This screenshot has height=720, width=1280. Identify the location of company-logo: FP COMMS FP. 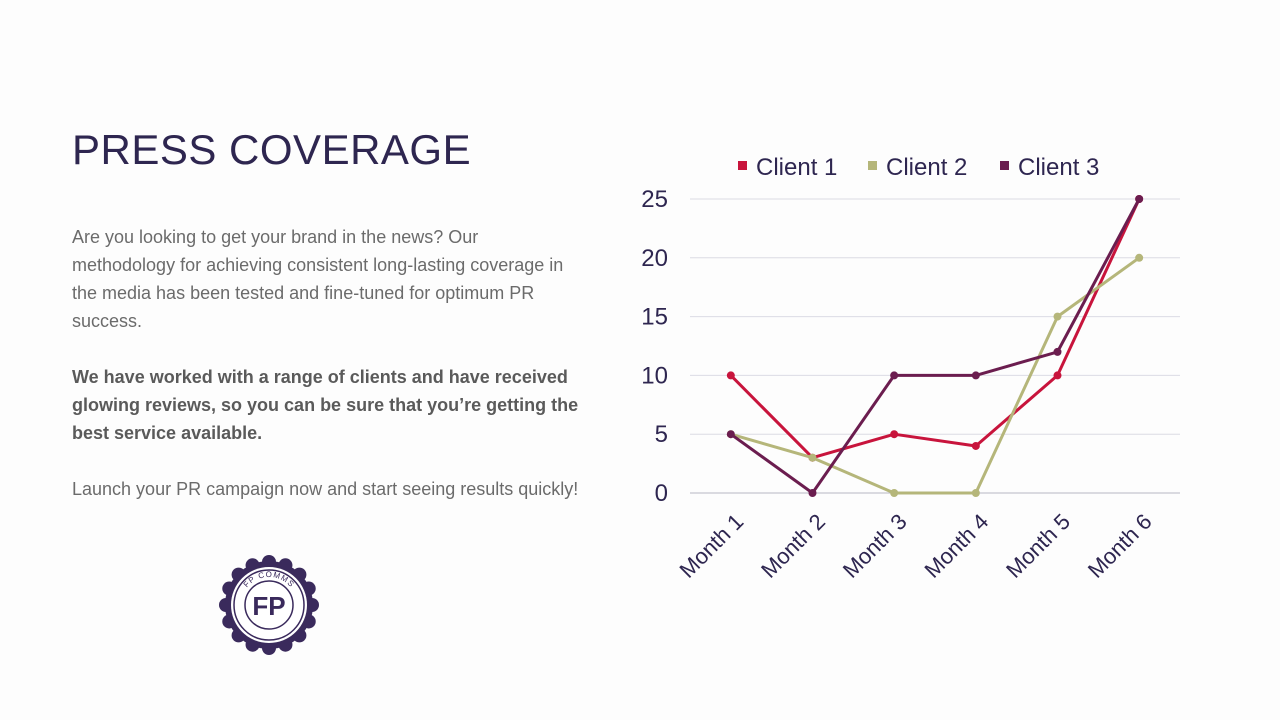
(269, 605).